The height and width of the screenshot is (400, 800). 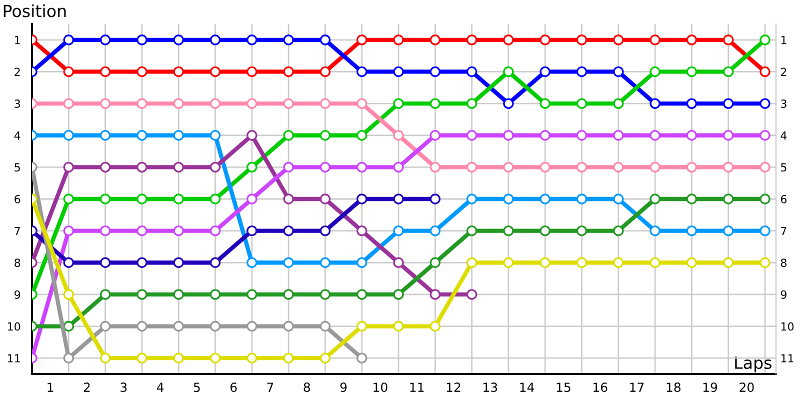 What do you see at coordinates (87, 387) in the screenshot?
I see `x-tick-label: 2` at bounding box center [87, 387].